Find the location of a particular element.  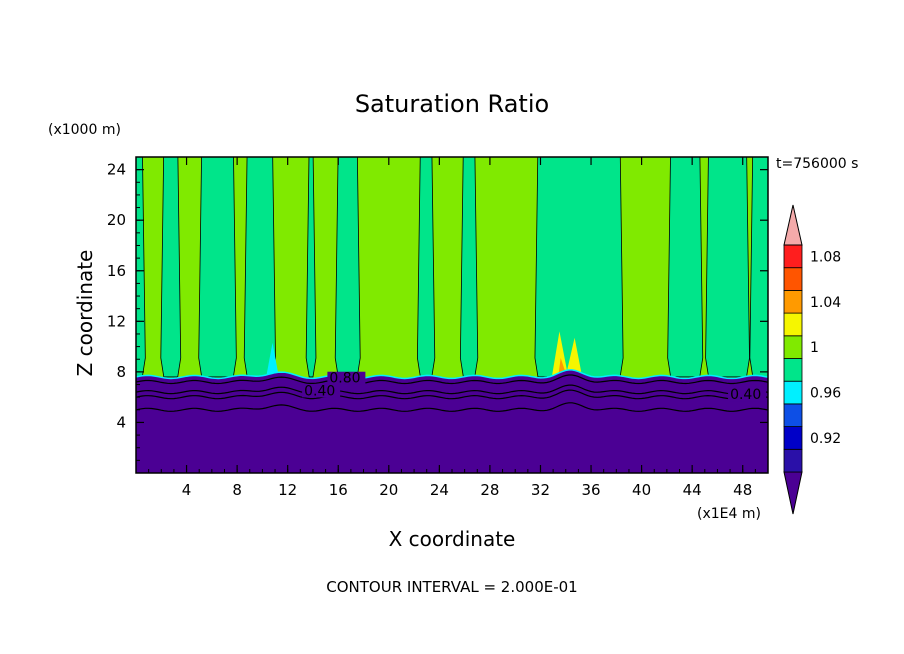

colorbar-under-triangle is located at coordinates (793, 493).